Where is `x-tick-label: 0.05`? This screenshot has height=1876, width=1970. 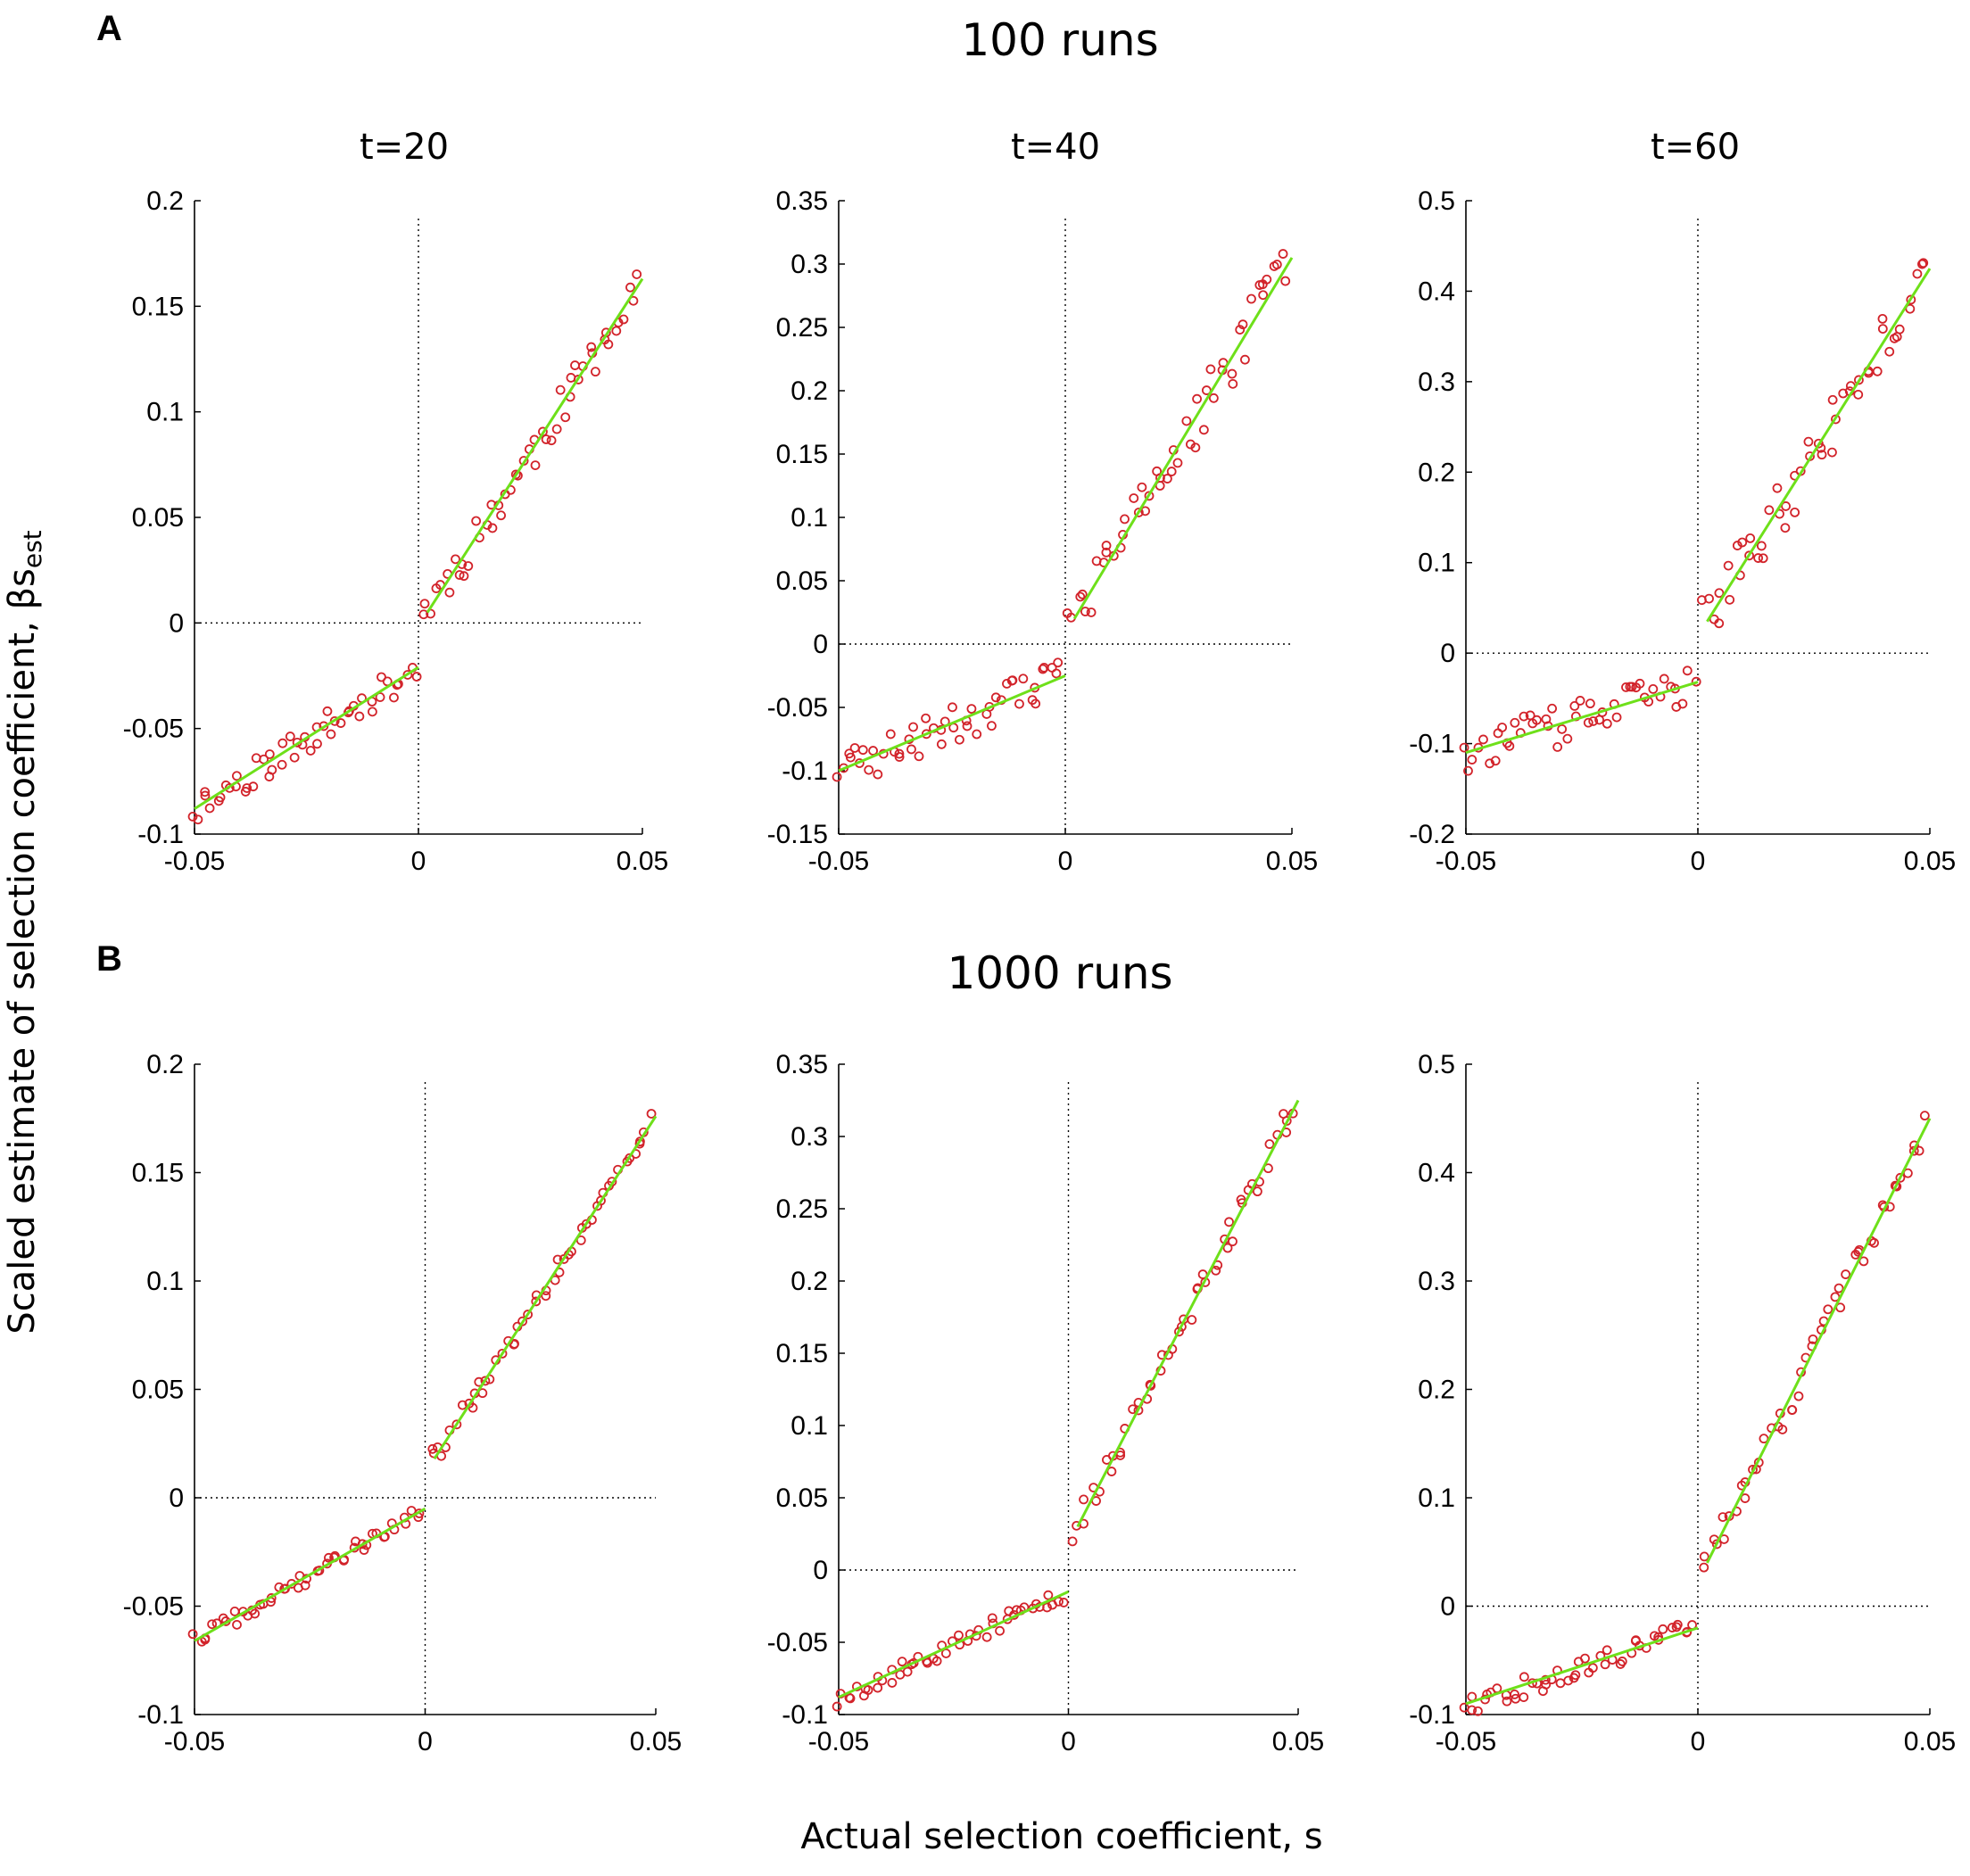
x-tick-label: 0.05 is located at coordinates (656, 1742).